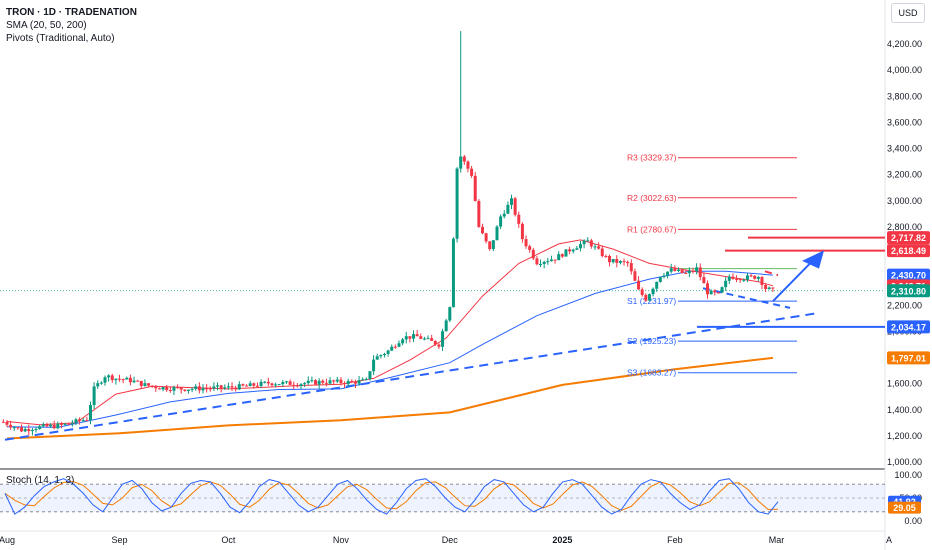  Describe the element at coordinates (904, 227) in the screenshot. I see `price-tick-label: 2,800.00` at that location.